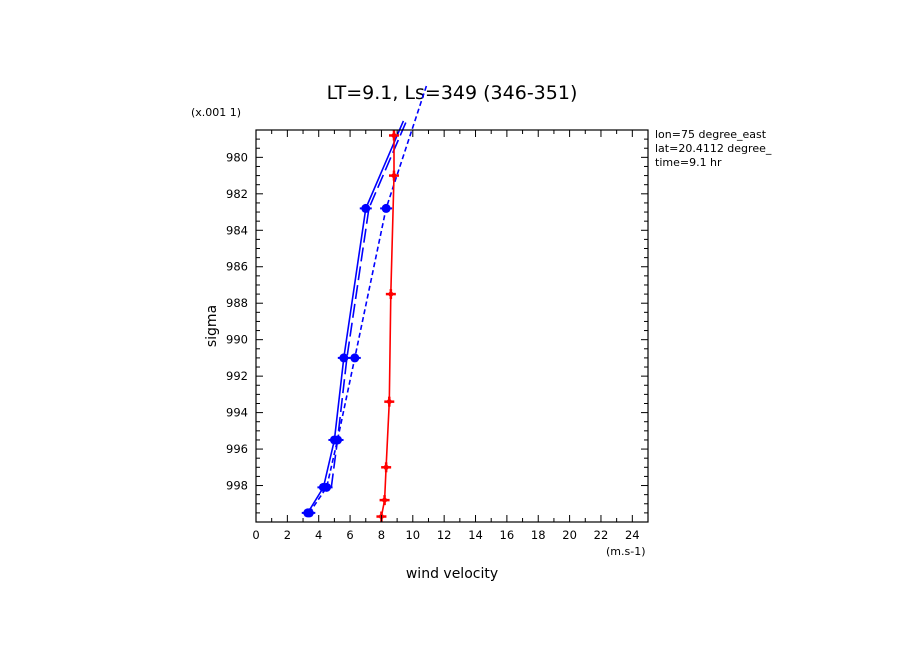 This screenshot has width=904, height=654. I want to click on y-tick-label: 996, so click(237, 449).